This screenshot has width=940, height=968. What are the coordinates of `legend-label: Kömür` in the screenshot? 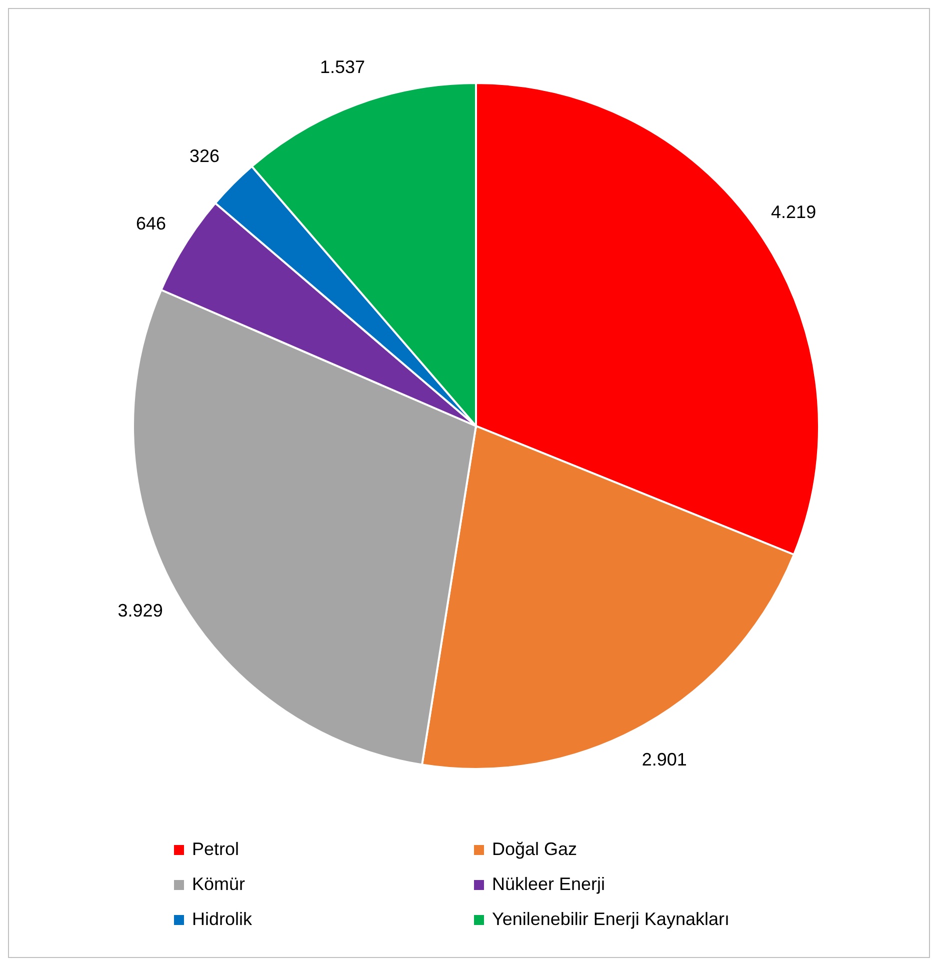 It's located at (219, 884).